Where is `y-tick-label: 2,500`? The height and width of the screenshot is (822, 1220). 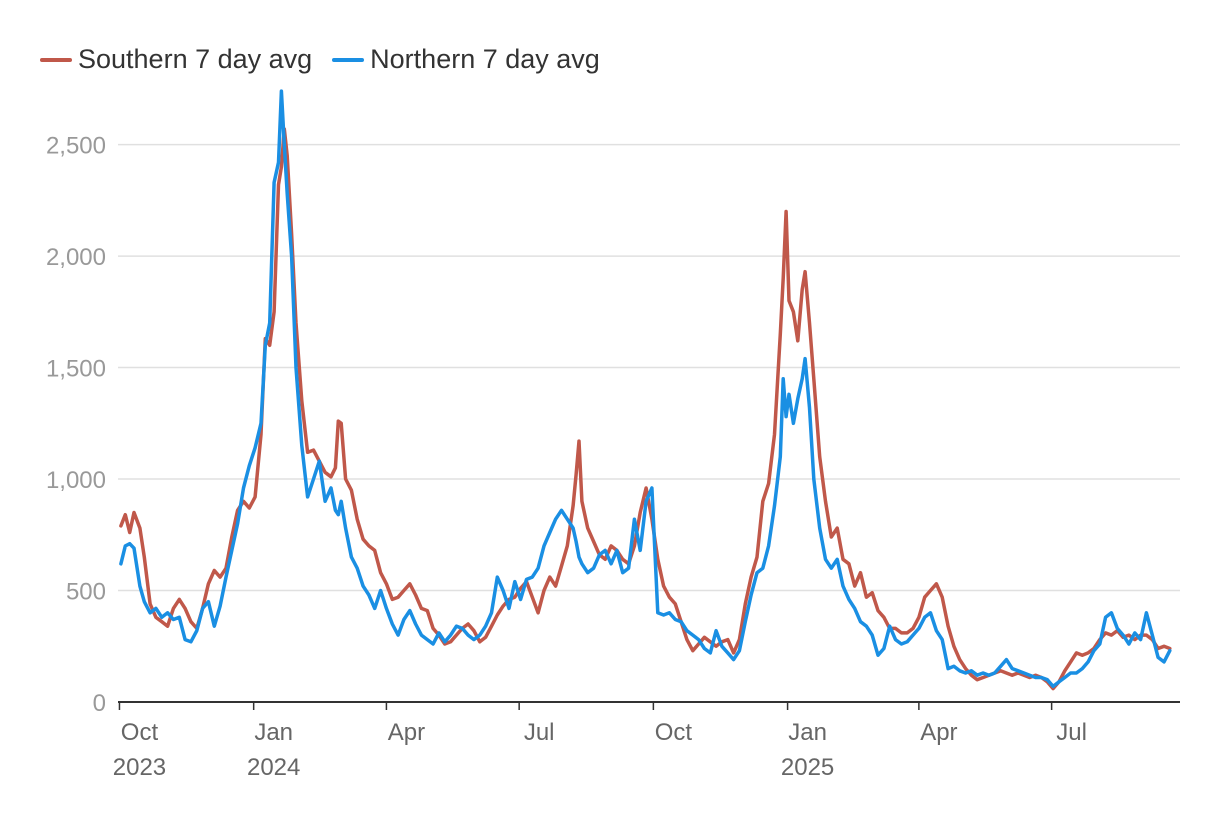
y-tick-label: 2,500 is located at coordinates (76, 146).